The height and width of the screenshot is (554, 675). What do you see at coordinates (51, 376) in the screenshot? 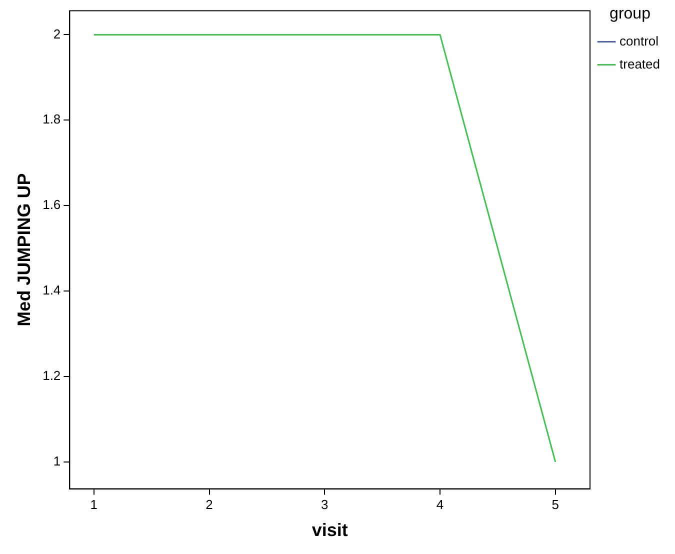
I see `y-tick-label: 1.2` at bounding box center [51, 376].